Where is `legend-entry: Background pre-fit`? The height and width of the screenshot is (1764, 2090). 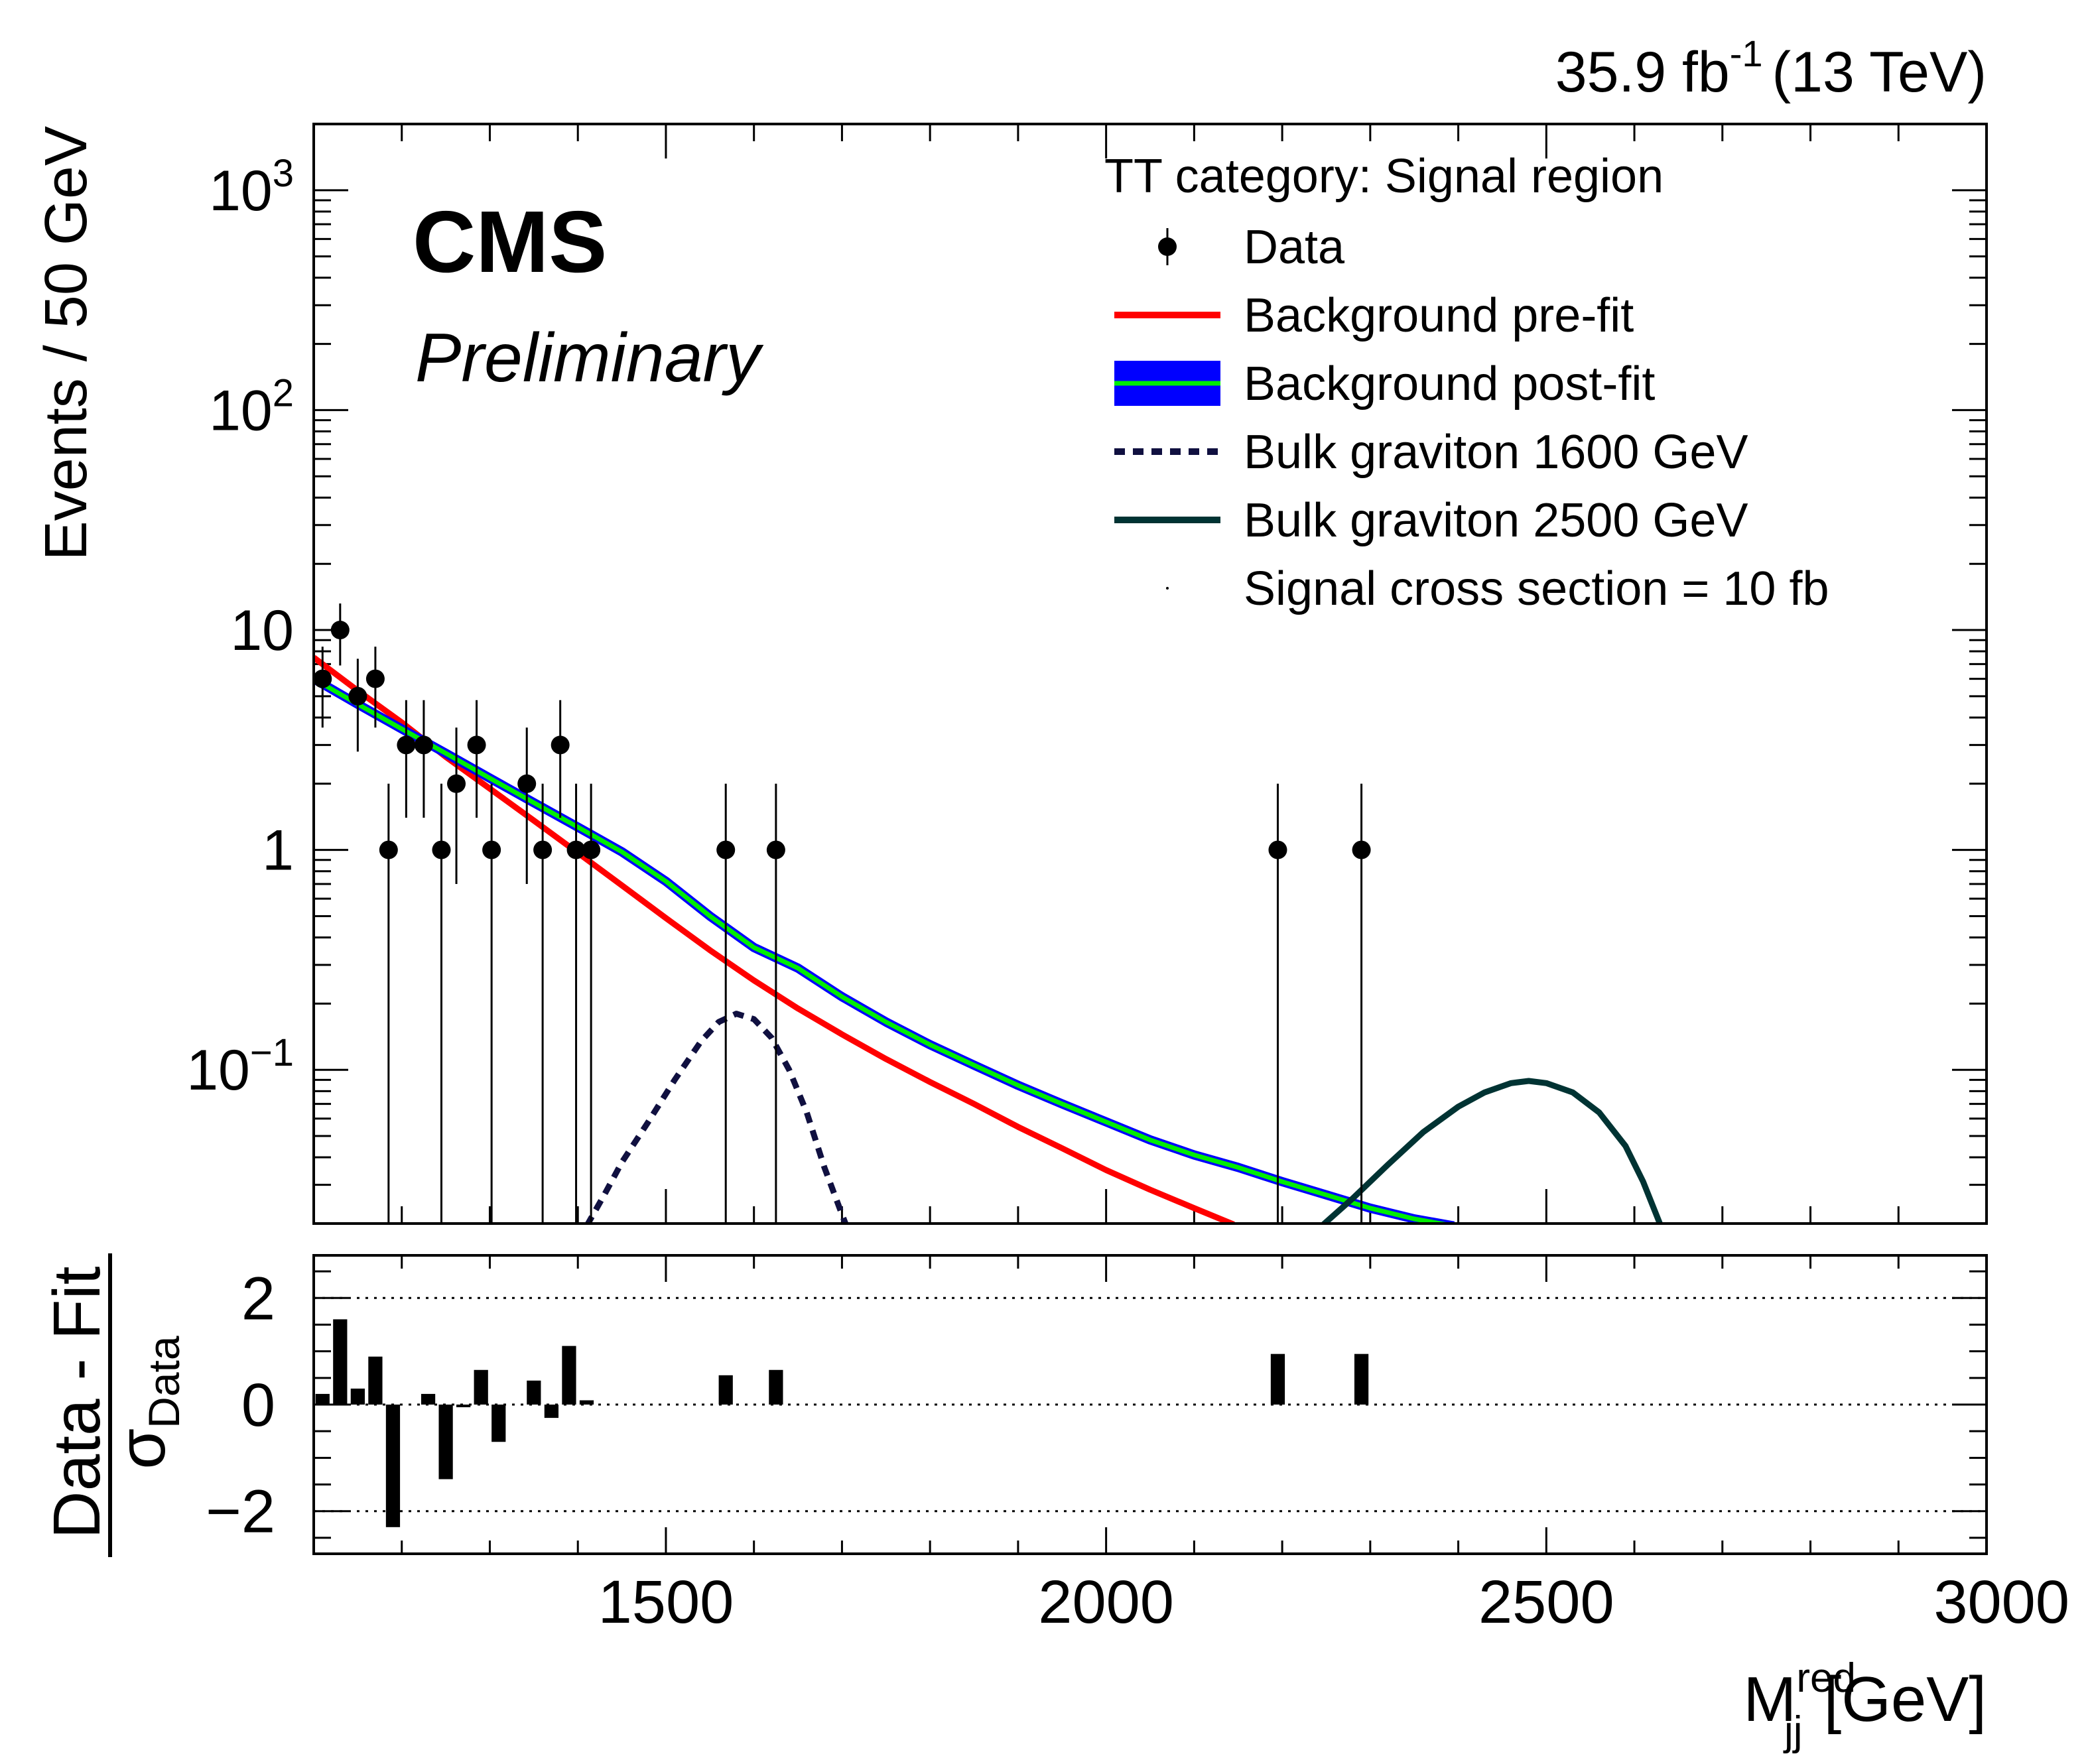
legend-entry: Background pre-fit is located at coordinates (1374, 315).